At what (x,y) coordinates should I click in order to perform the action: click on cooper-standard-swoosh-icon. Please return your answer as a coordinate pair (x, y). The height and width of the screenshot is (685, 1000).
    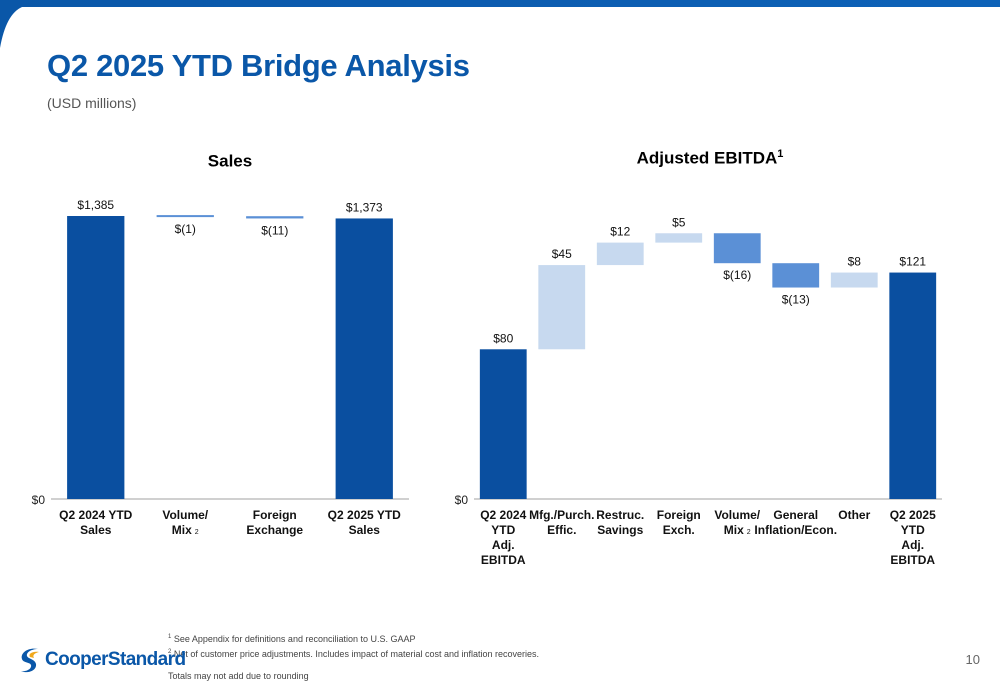
    Looking at the image, I should click on (30, 660).